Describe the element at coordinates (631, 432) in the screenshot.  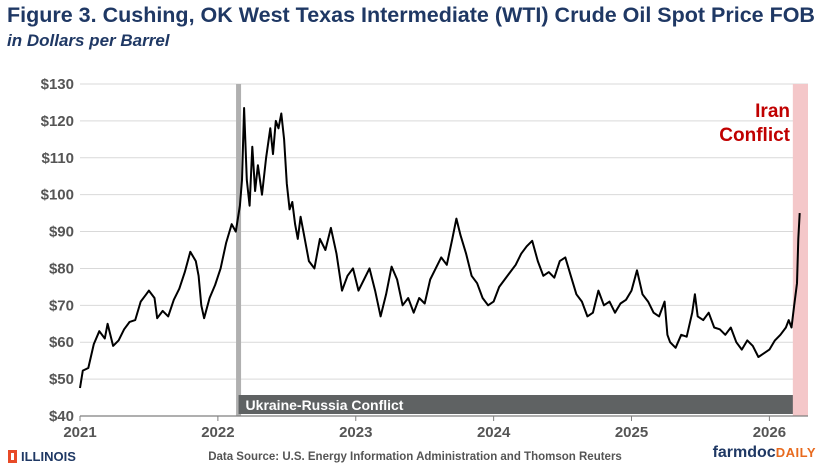
I see `x-tick-label: 2025` at that location.